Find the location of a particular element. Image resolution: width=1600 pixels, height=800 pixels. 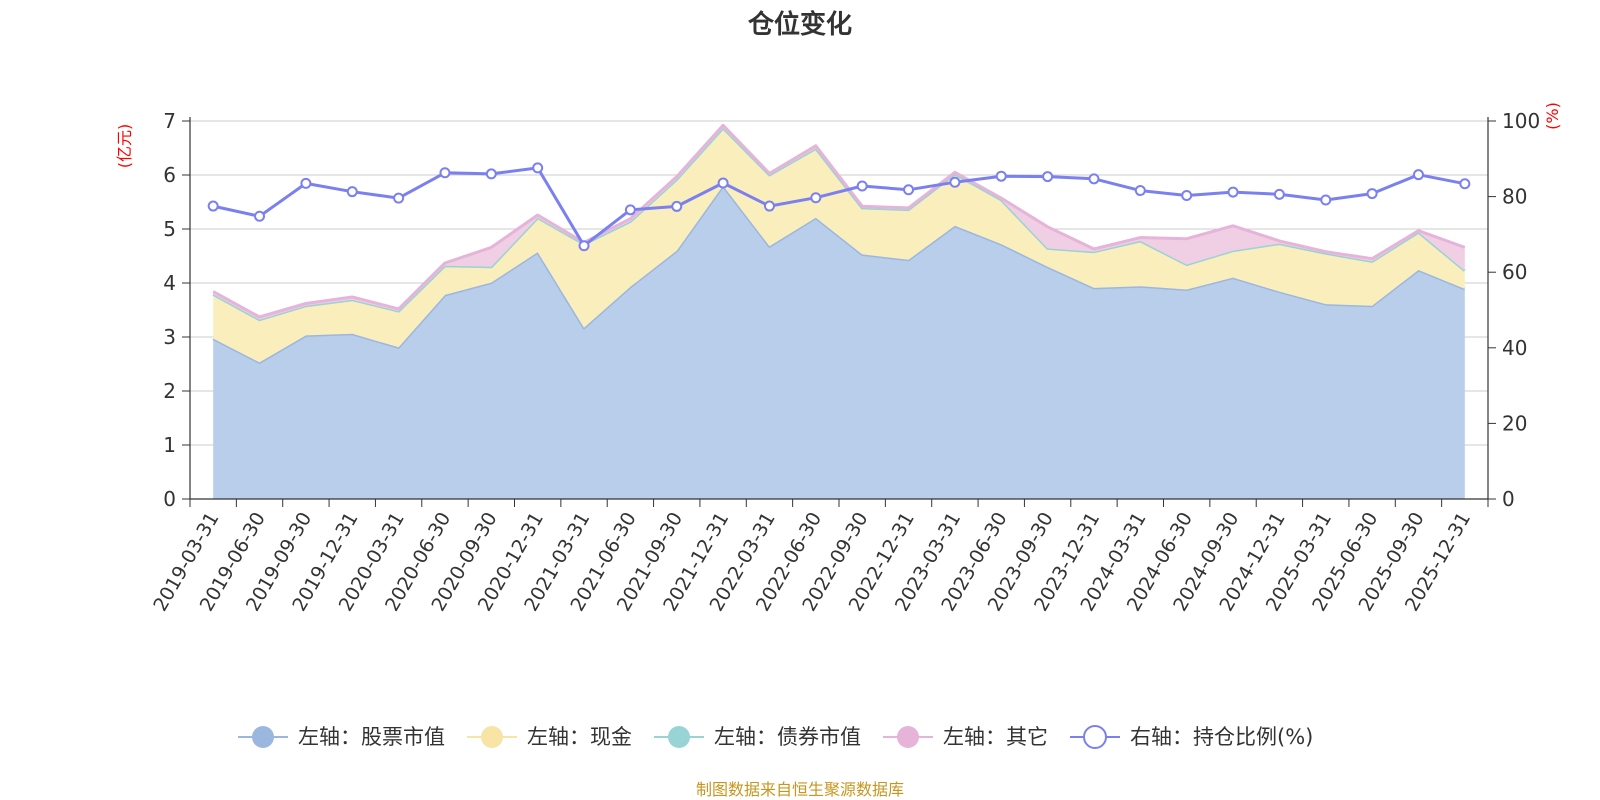

chart-title: 仓位变化 is located at coordinates (799, 24).